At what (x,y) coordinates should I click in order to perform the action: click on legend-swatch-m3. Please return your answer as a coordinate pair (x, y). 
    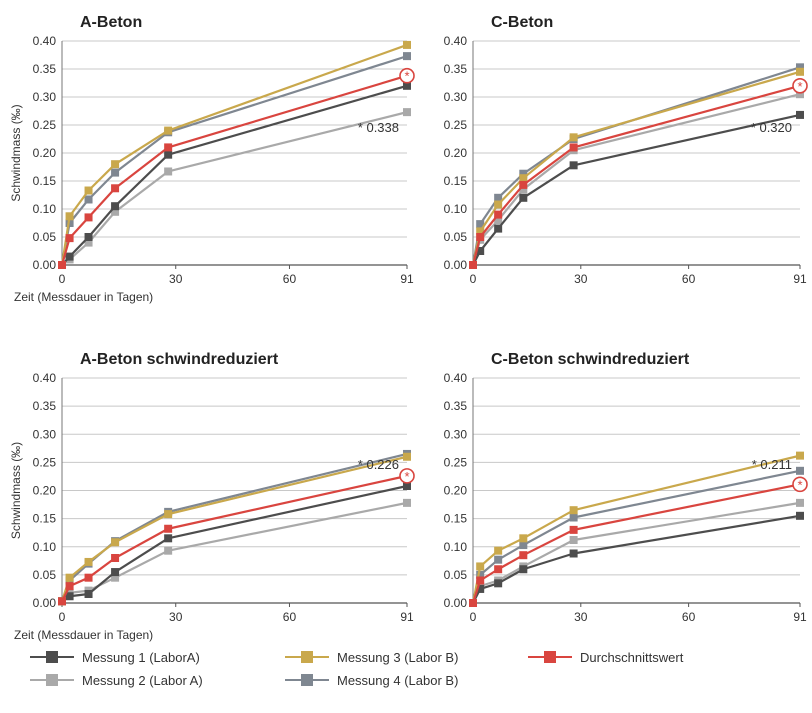
    Looking at the image, I should click on (307, 657).